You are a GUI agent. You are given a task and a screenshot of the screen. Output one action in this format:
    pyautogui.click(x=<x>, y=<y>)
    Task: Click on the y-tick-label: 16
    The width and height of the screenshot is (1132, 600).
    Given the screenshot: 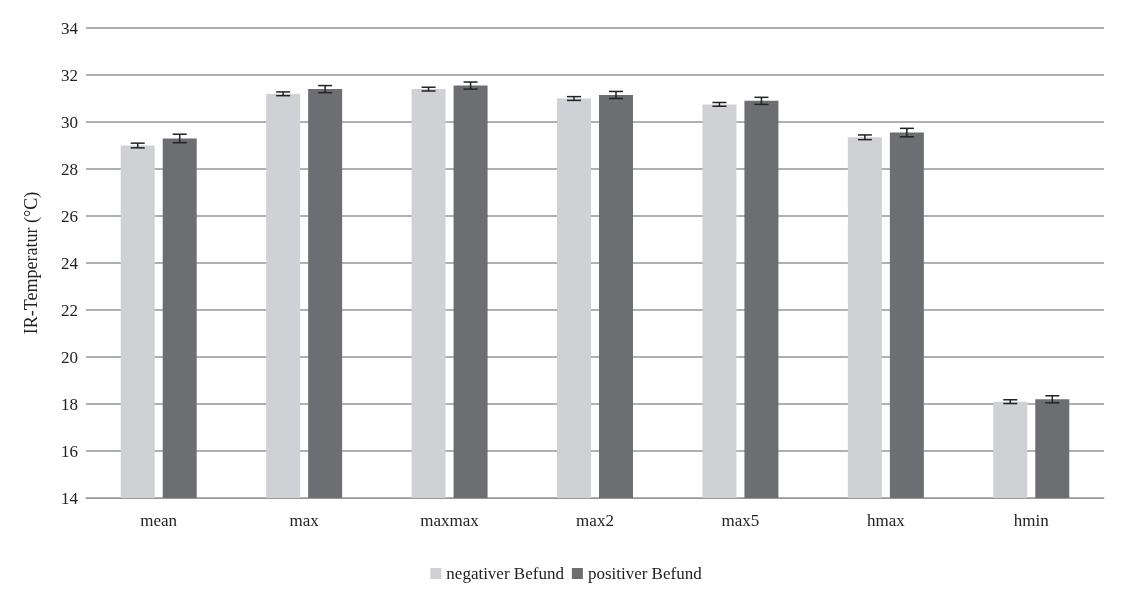 What is the action you would take?
    pyautogui.click(x=69, y=451)
    